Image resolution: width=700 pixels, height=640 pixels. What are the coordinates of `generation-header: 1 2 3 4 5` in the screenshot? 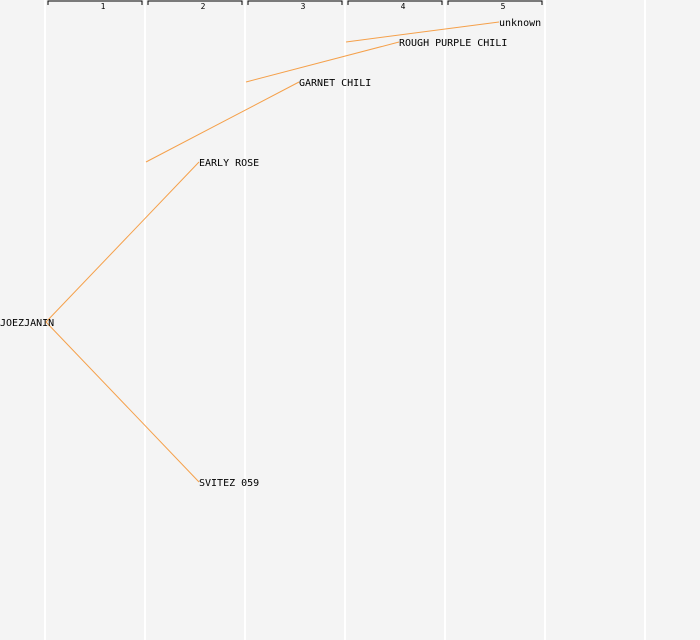 It's located at (295, 5).